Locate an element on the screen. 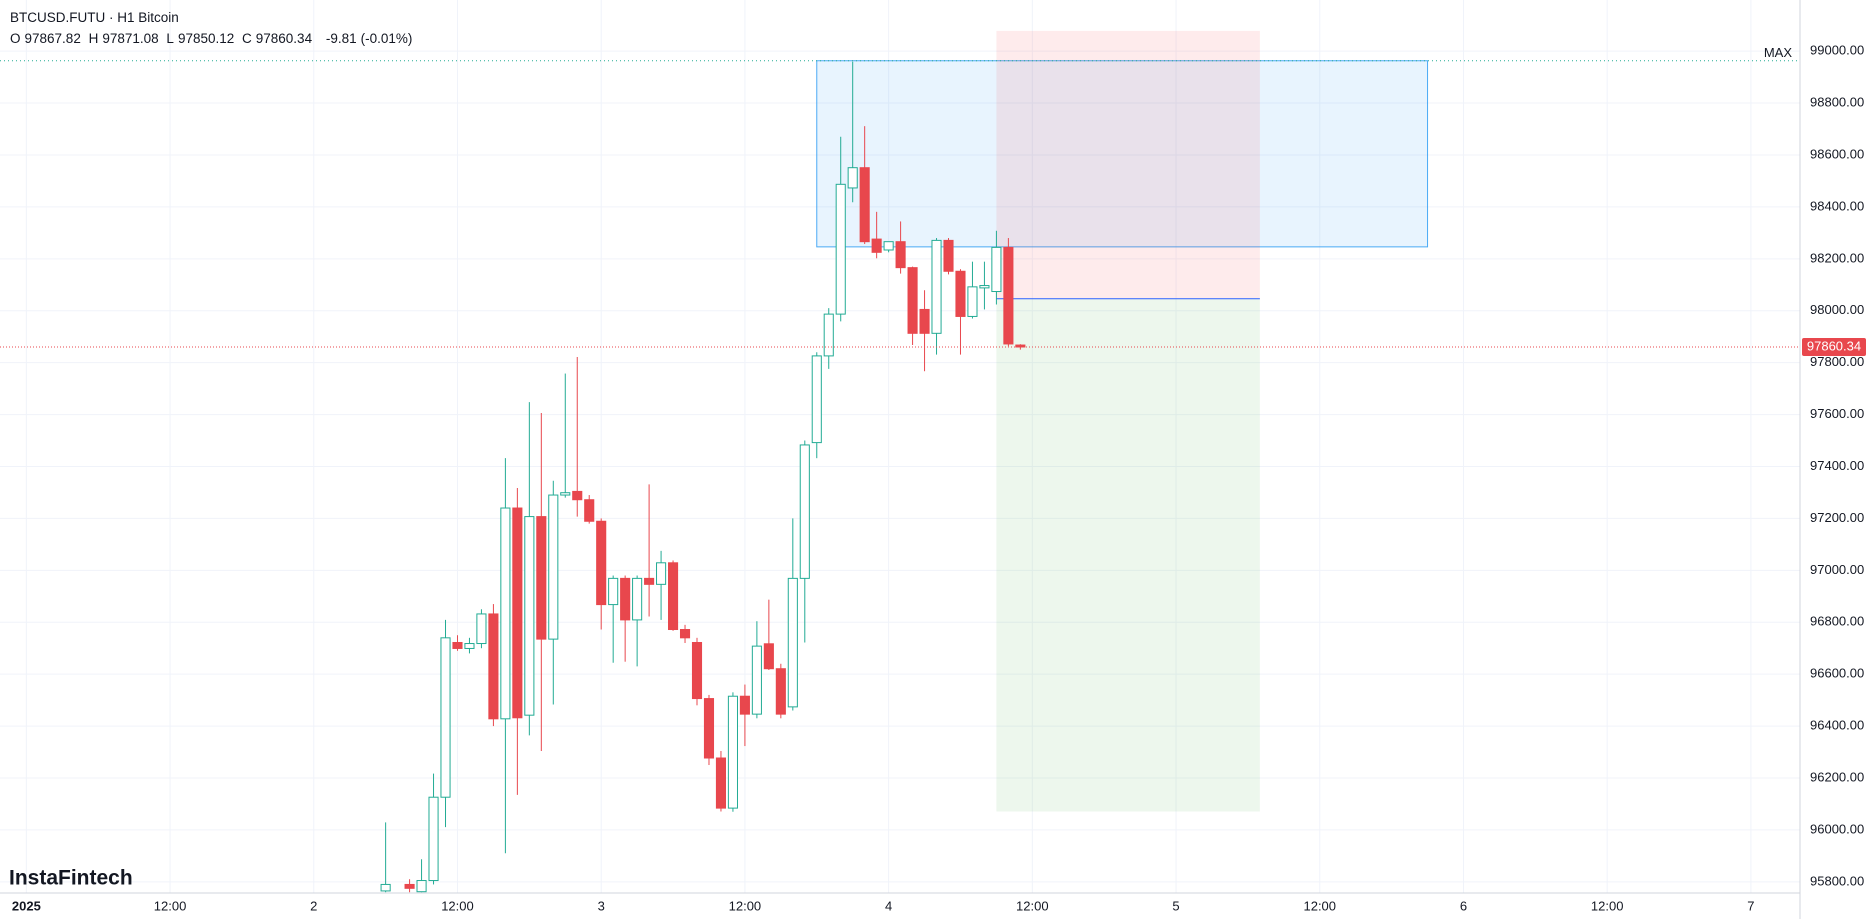 The width and height of the screenshot is (1867, 919). y-tick-label: 98800.00 is located at coordinates (1837, 101).